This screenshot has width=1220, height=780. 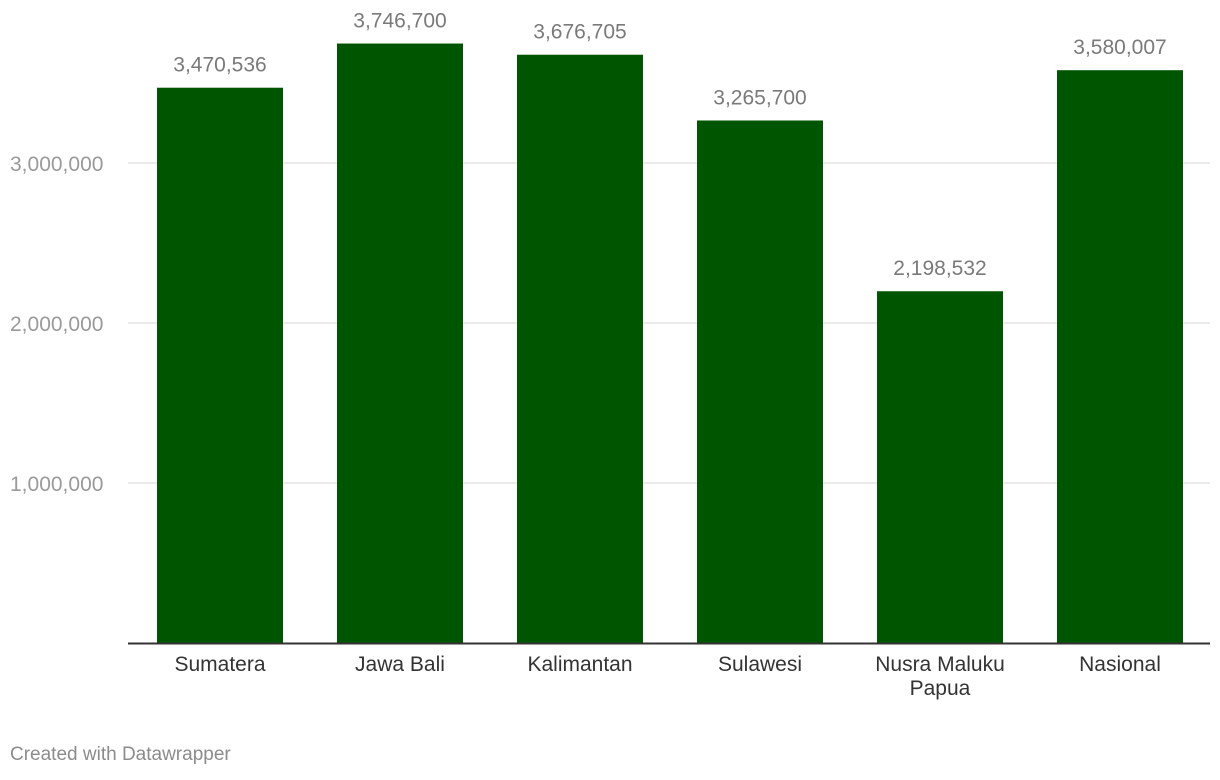 What do you see at coordinates (219, 65) in the screenshot?
I see `data-label: 3,470,536` at bounding box center [219, 65].